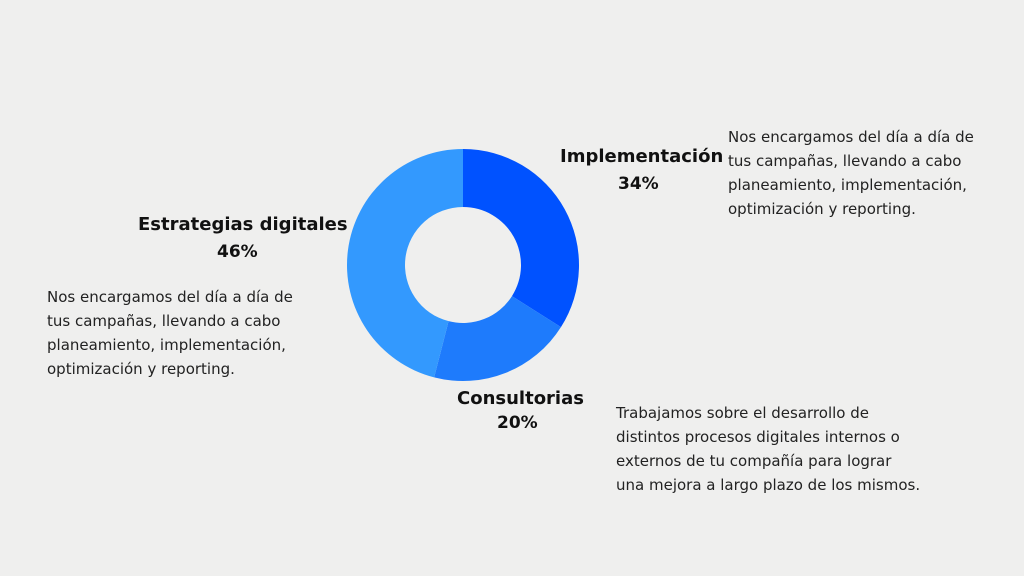 This screenshot has width=1024, height=576. Describe the element at coordinates (758, 437) in the screenshot. I see `description-line: distintos procesos digitales internos o` at that location.